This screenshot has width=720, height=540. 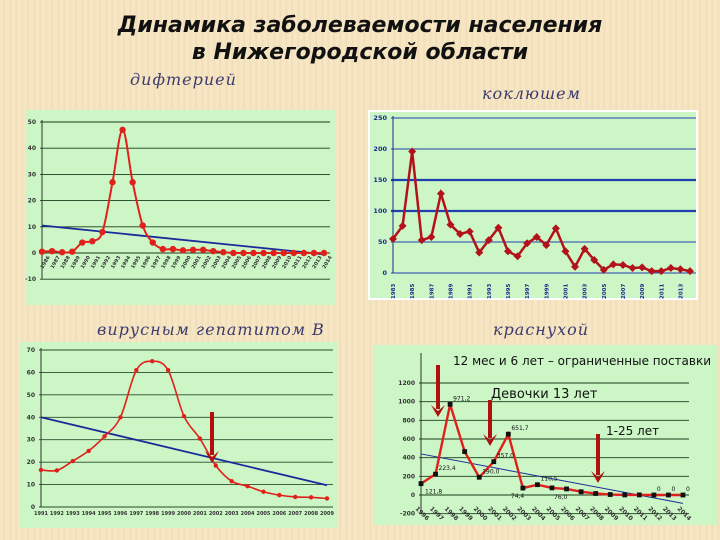 I want to click on rubella-data-label: 121,8, so click(x=433, y=492).